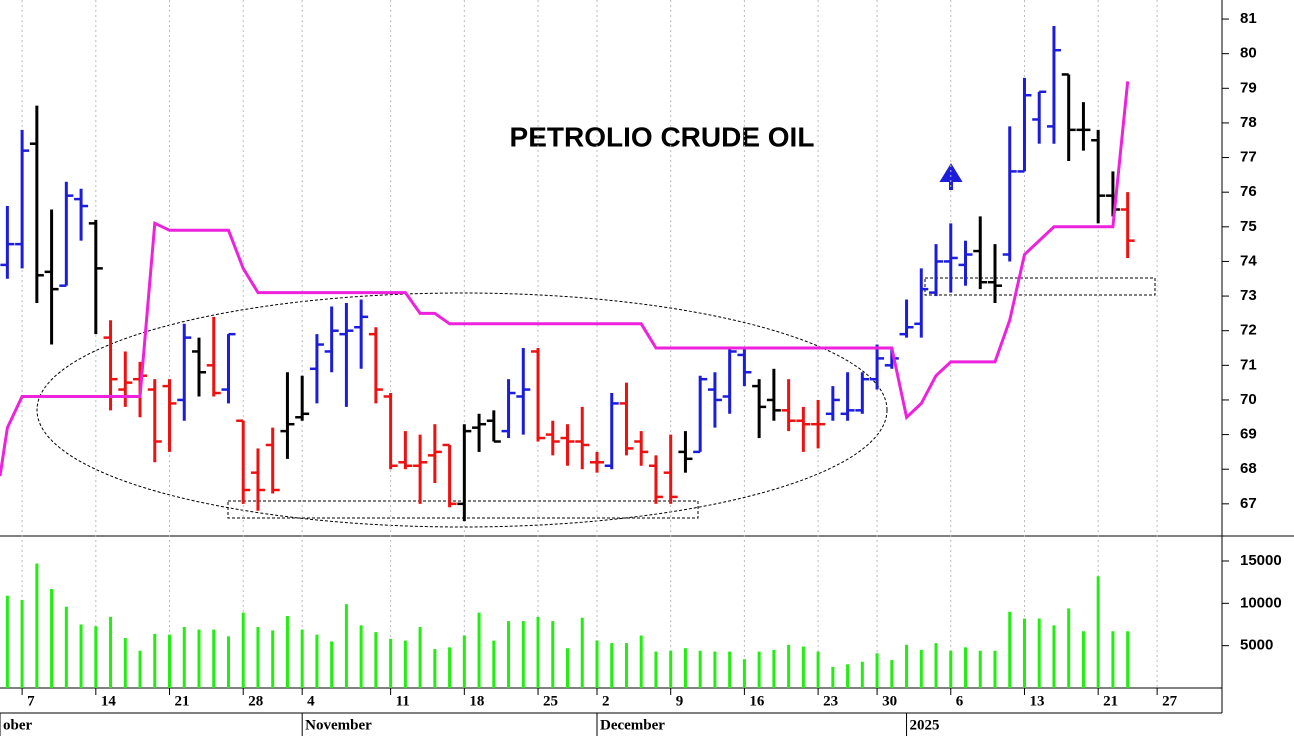 The width and height of the screenshot is (1294, 736). Describe the element at coordinates (1248, 434) in the screenshot. I see `y-tick-label: 69` at that location.